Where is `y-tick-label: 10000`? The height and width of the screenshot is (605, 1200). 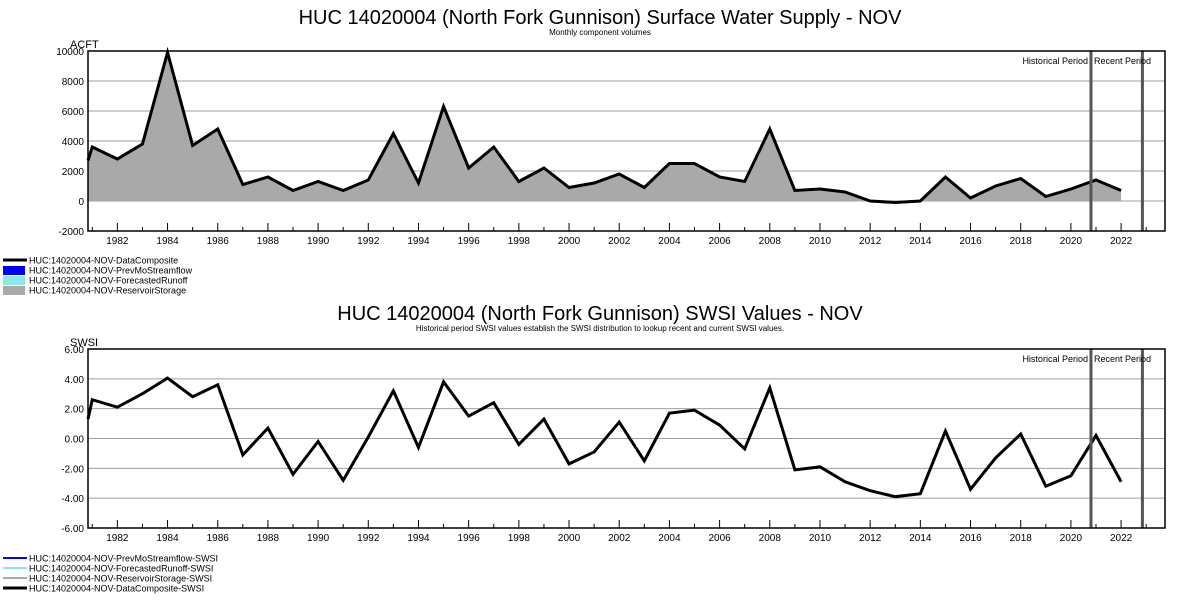 y-tick-label: 10000 is located at coordinates (70, 52).